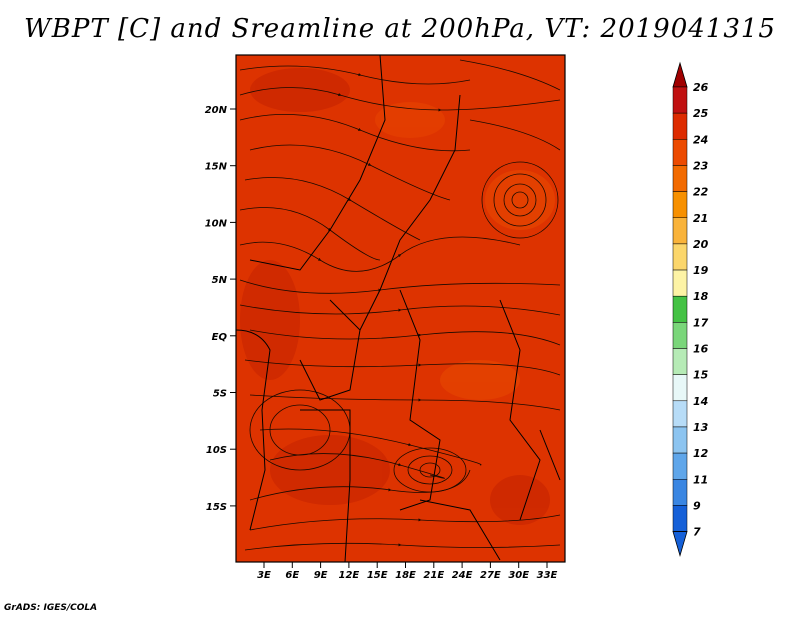  Describe the element at coordinates (216, 450) in the screenshot. I see `lat-label: 10S` at that location.